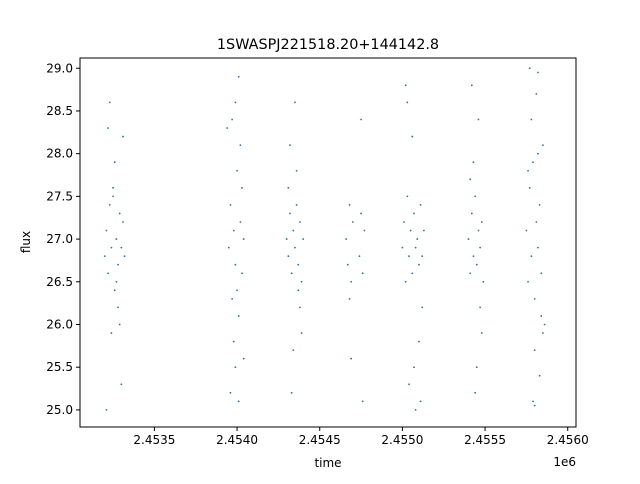 The image size is (640, 484). Describe the element at coordinates (327, 463) in the screenshot. I see `x-axis-label: time` at that location.